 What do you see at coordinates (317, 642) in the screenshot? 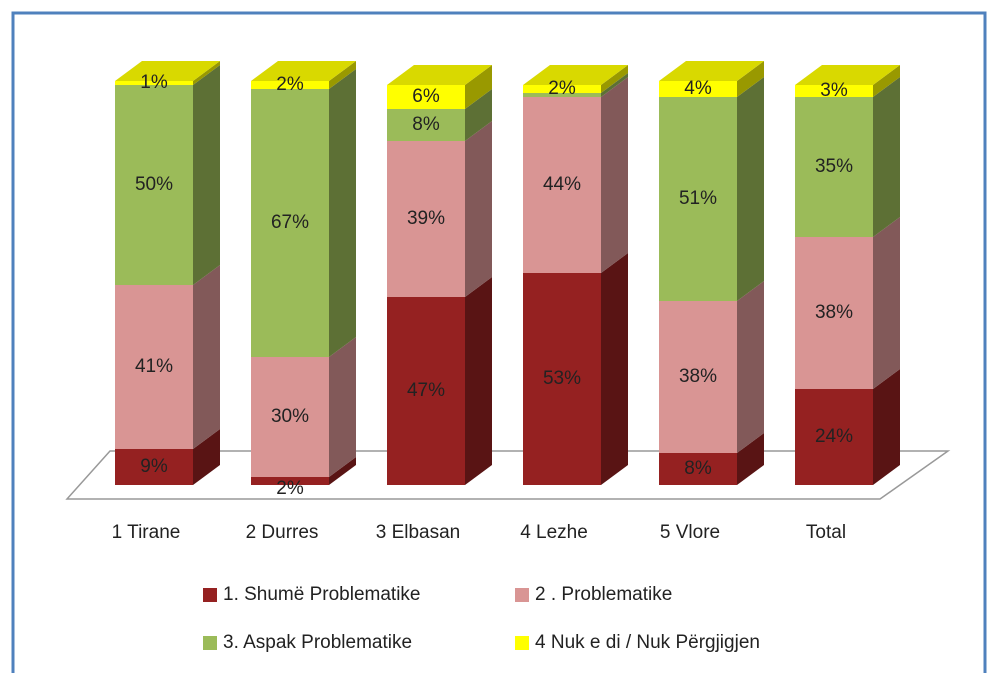
I see `legend-label: 3. Aspak Problematike` at bounding box center [317, 642].